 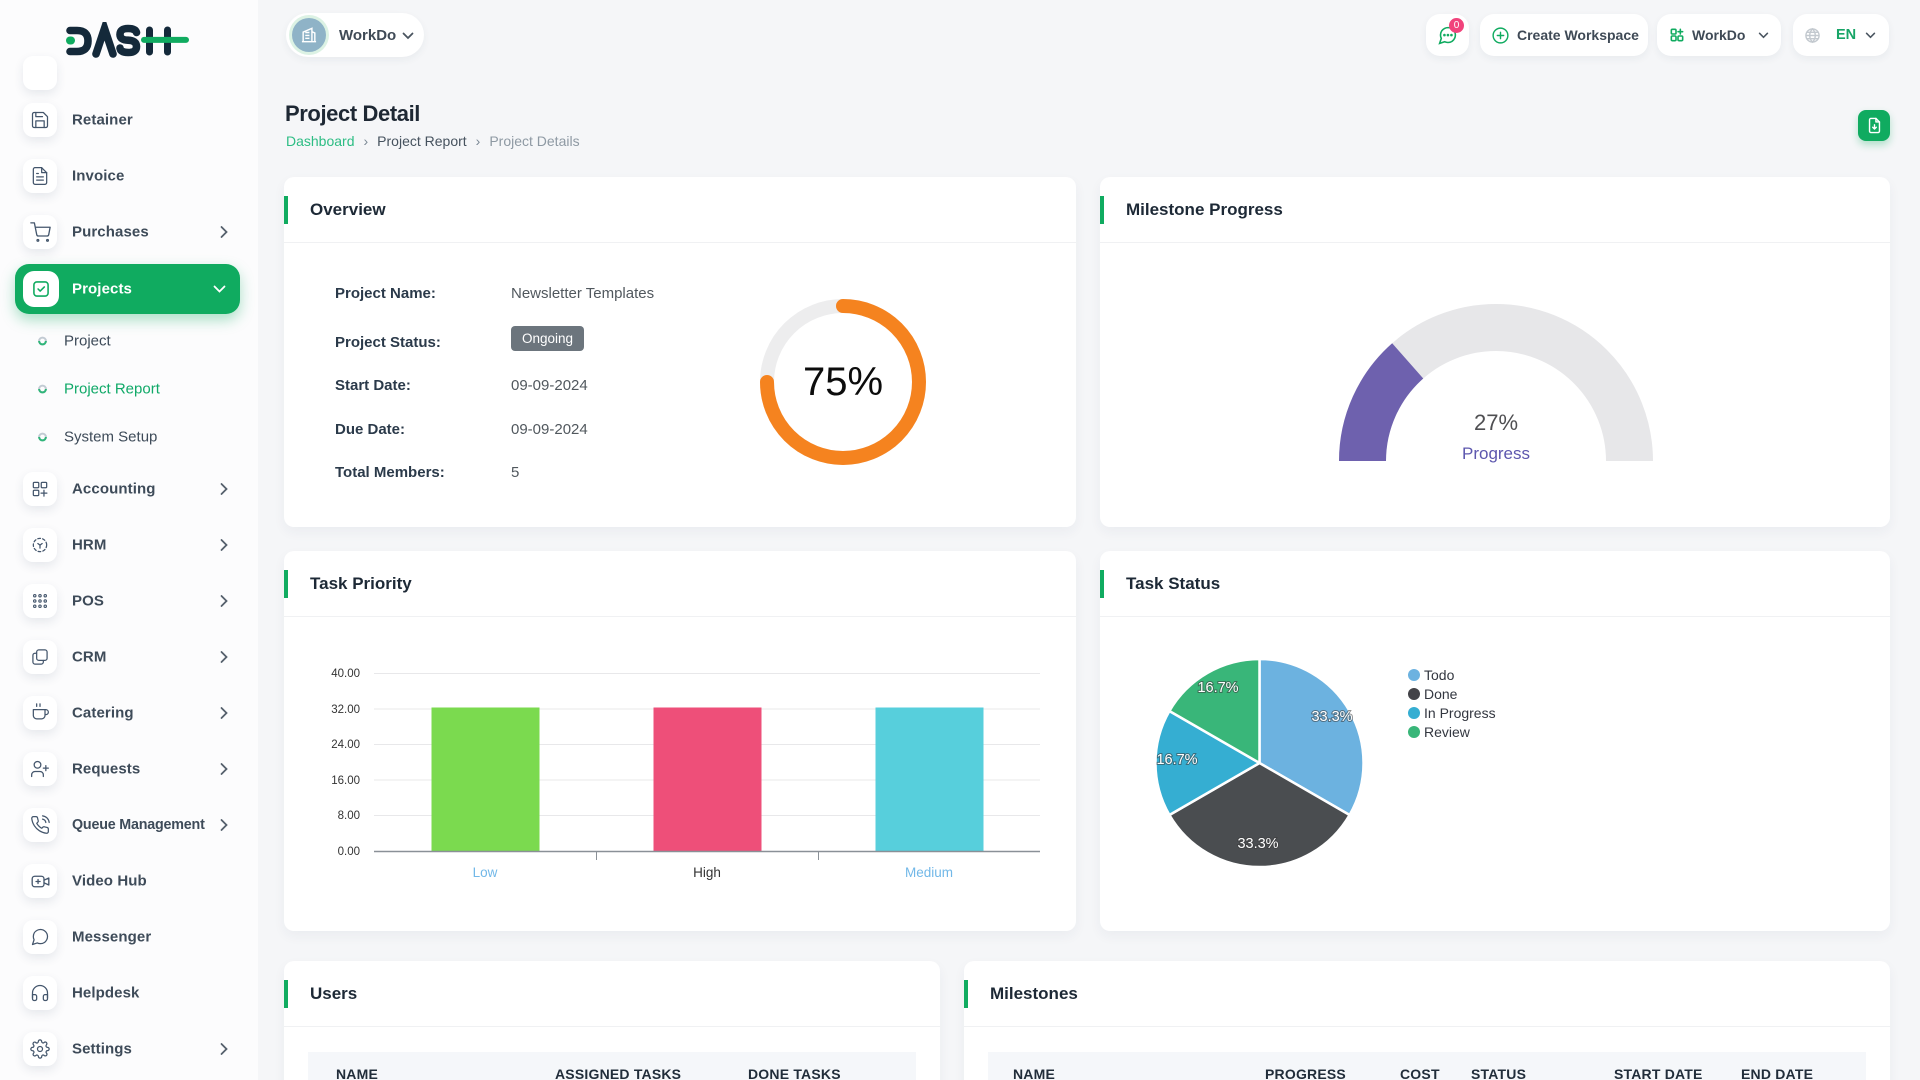 What do you see at coordinates (345, 781) in the screenshot?
I see `svg-text: 16.00` at bounding box center [345, 781].